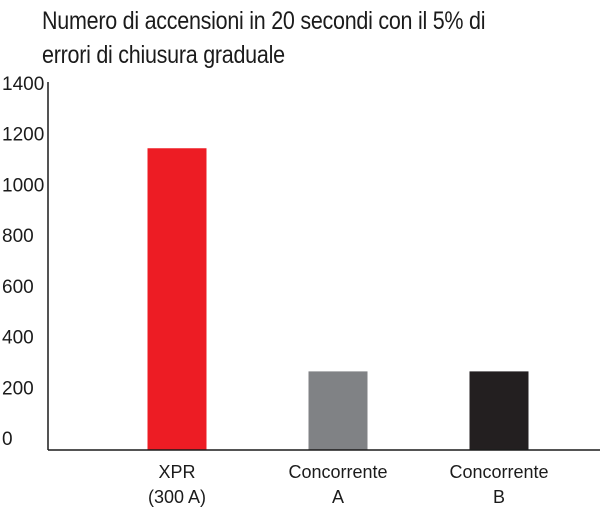 The height and width of the screenshot is (515, 600). Describe the element at coordinates (177, 484) in the screenshot. I see `x-category-label: XPR (300 A)` at that location.